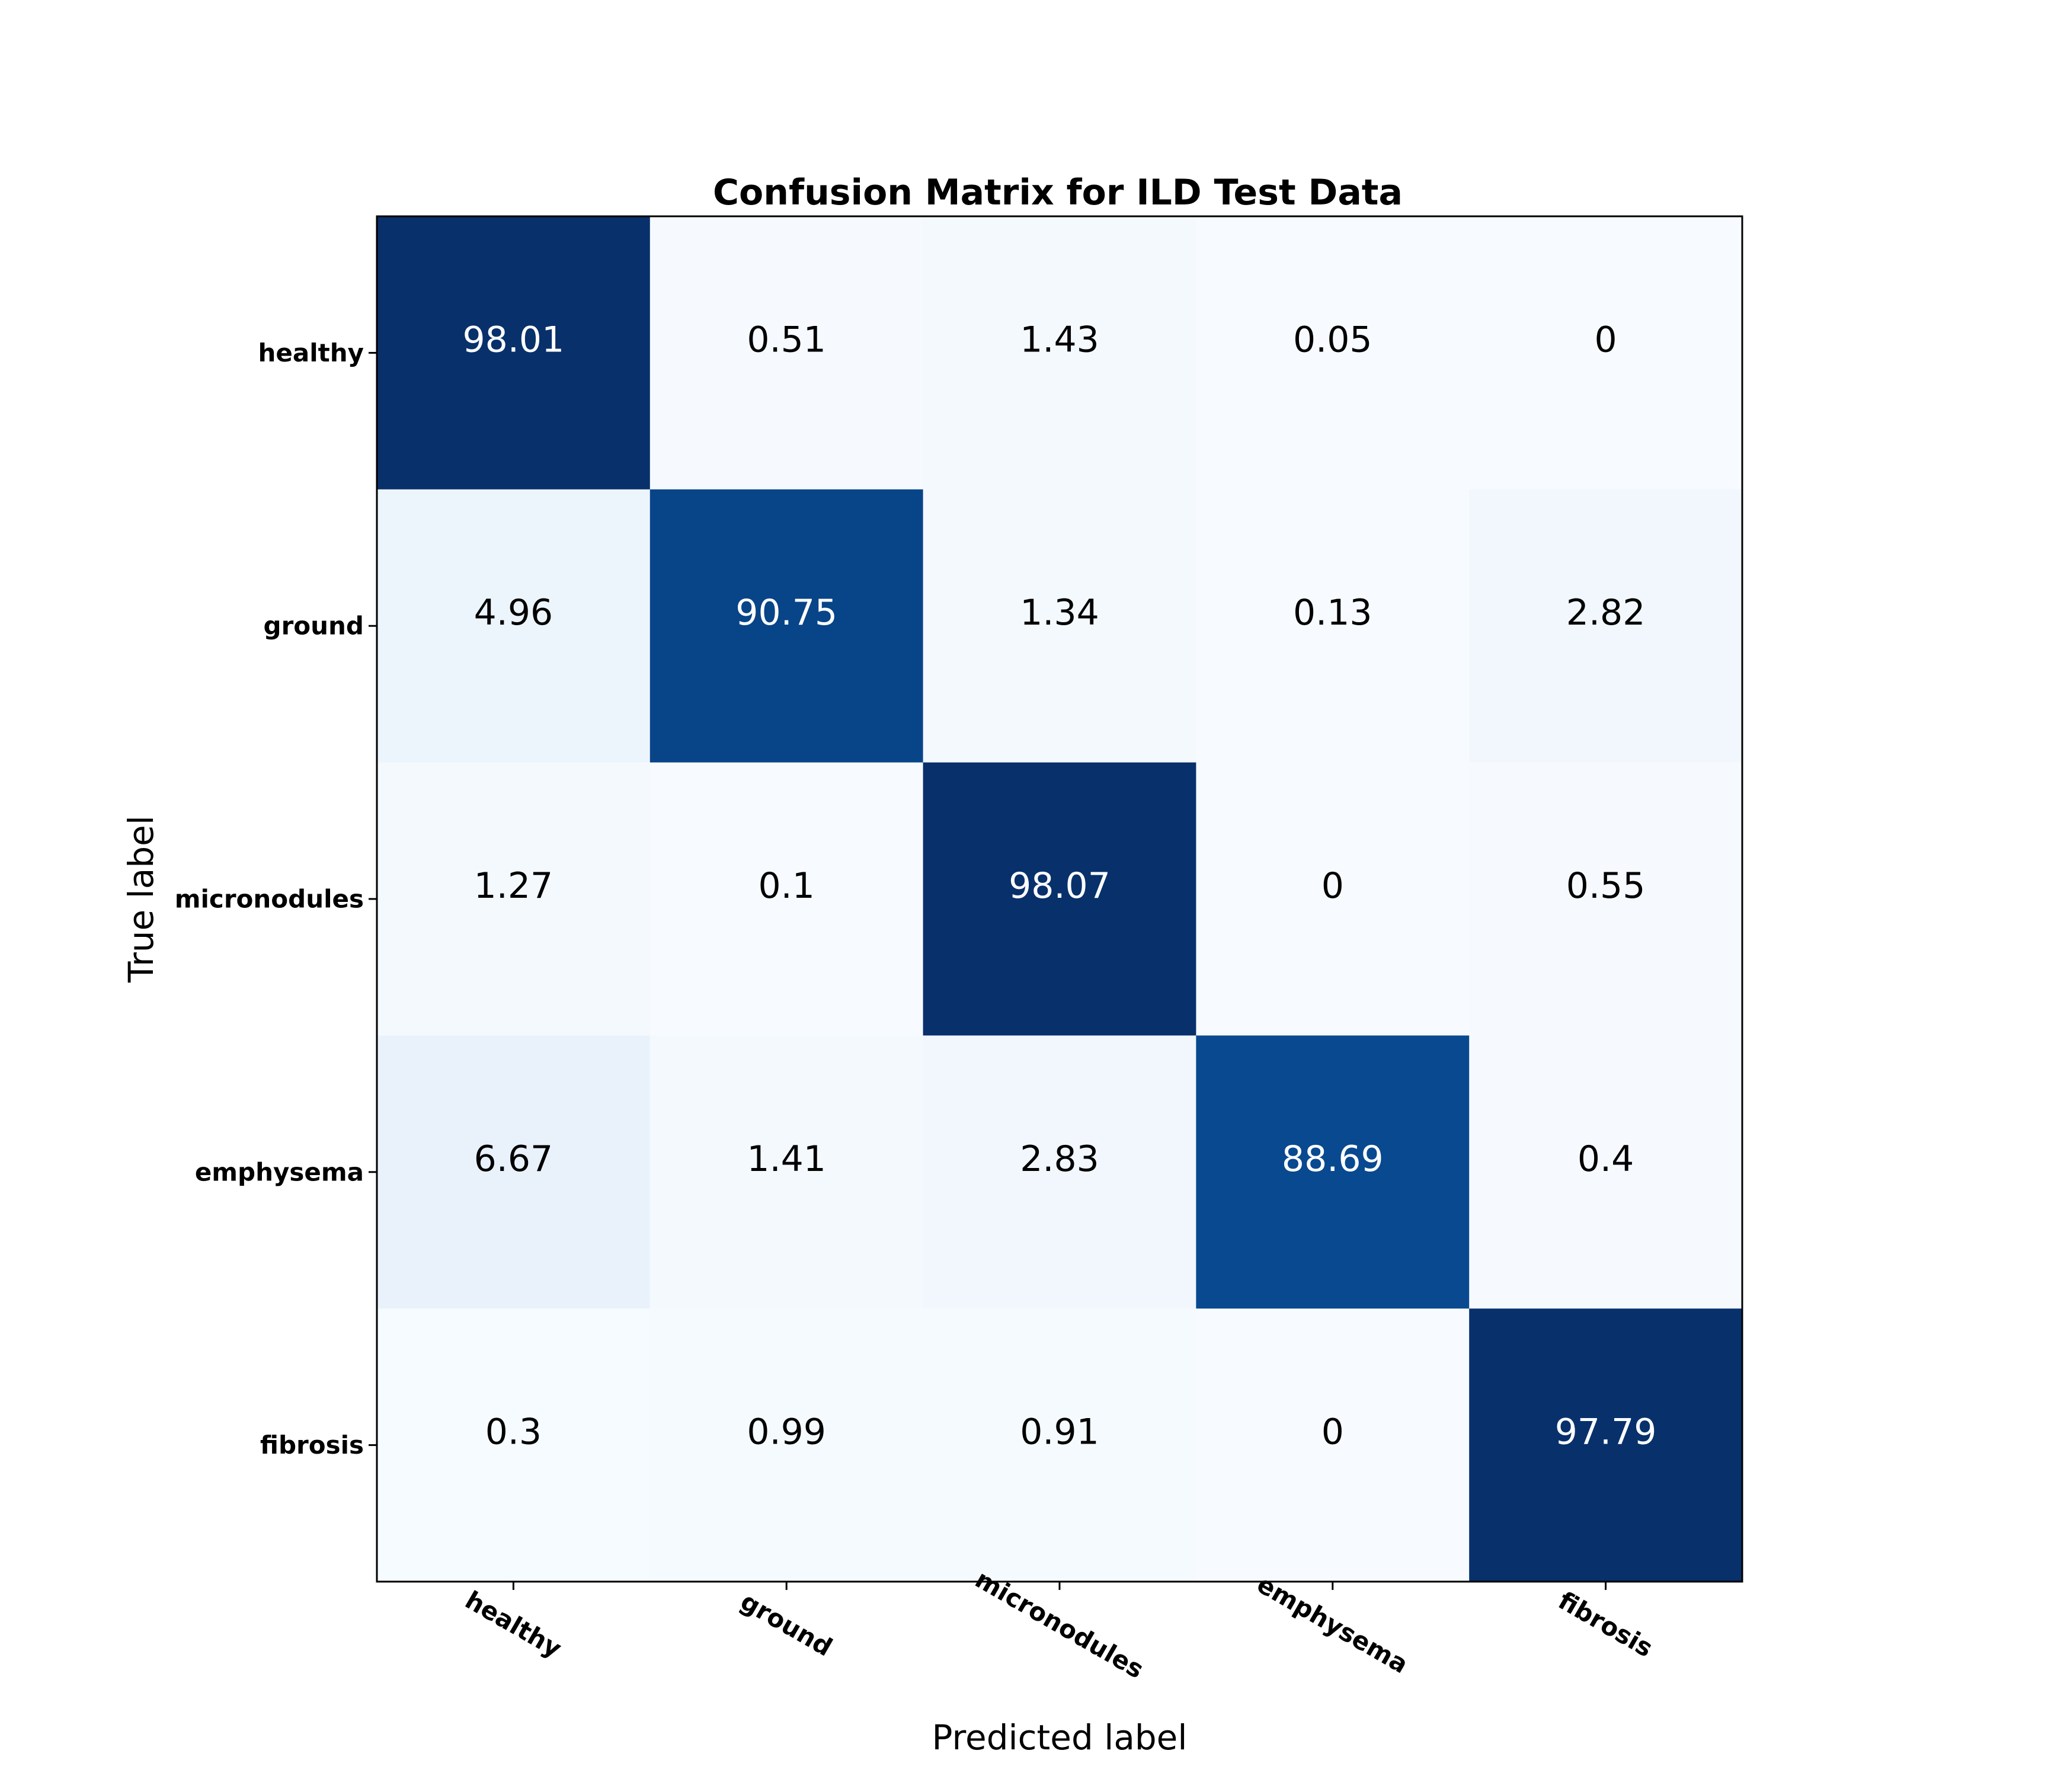 This screenshot has width=2048, height=1792. Describe the element at coordinates (141, 899) in the screenshot. I see `y-axis-title: True label` at that location.